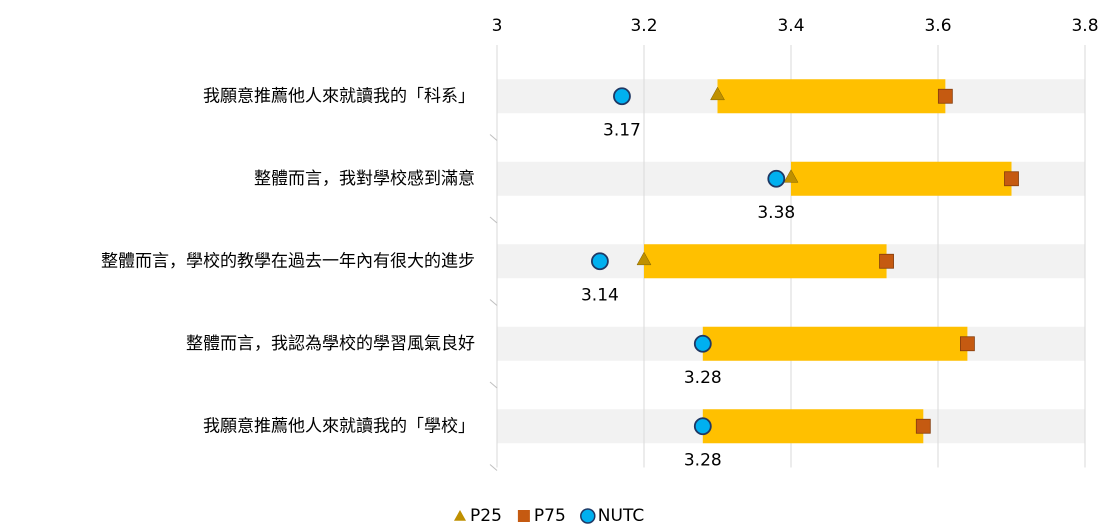 This screenshot has width=1102, height=524. Describe the element at coordinates (550, 515) in the screenshot. I see `legend-label: P75` at that location.